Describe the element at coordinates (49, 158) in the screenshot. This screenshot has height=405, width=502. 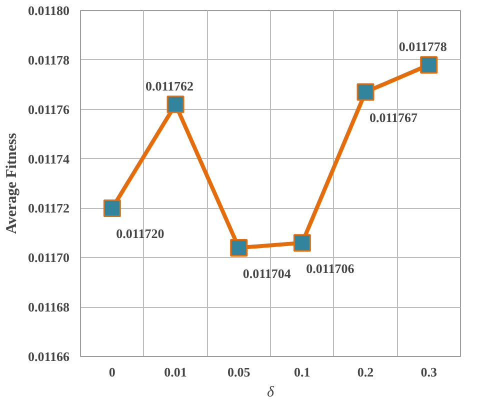
I see `y-tick-label: 0.01174` at that location.